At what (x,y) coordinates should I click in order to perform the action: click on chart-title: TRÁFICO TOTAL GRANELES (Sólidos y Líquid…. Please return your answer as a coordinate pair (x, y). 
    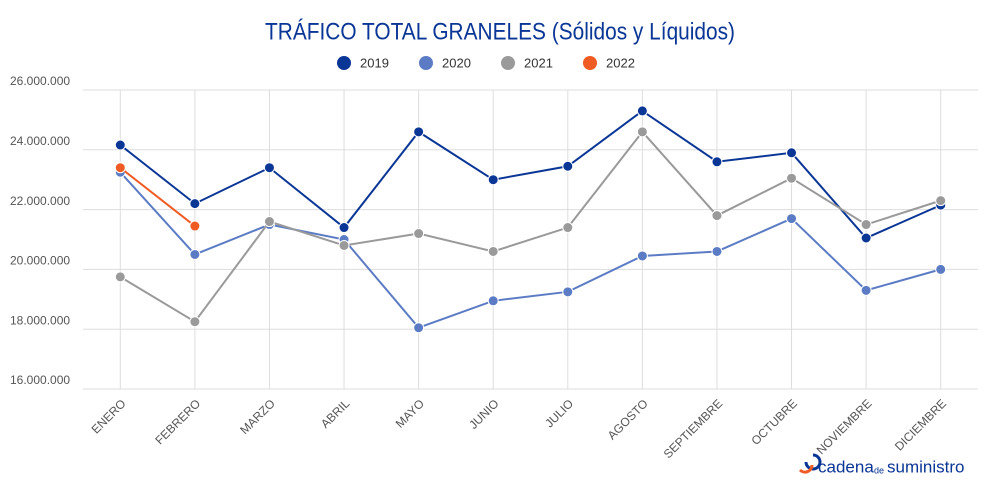
    Looking at the image, I should click on (500, 31).